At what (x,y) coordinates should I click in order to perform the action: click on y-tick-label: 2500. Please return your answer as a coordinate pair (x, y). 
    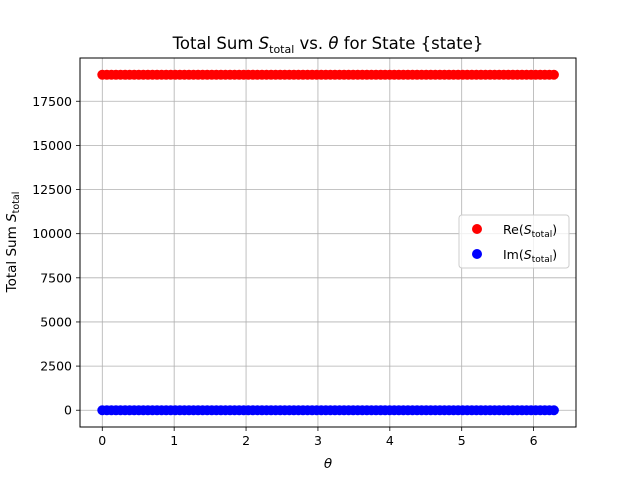
    Looking at the image, I should click on (56, 366).